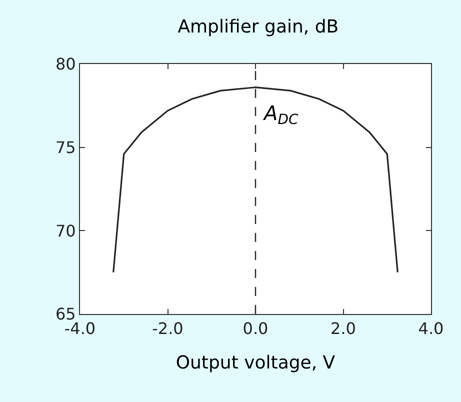 The width and height of the screenshot is (461, 402). I want to click on ref-line-label: A$_{DC}$, so click(280, 114).